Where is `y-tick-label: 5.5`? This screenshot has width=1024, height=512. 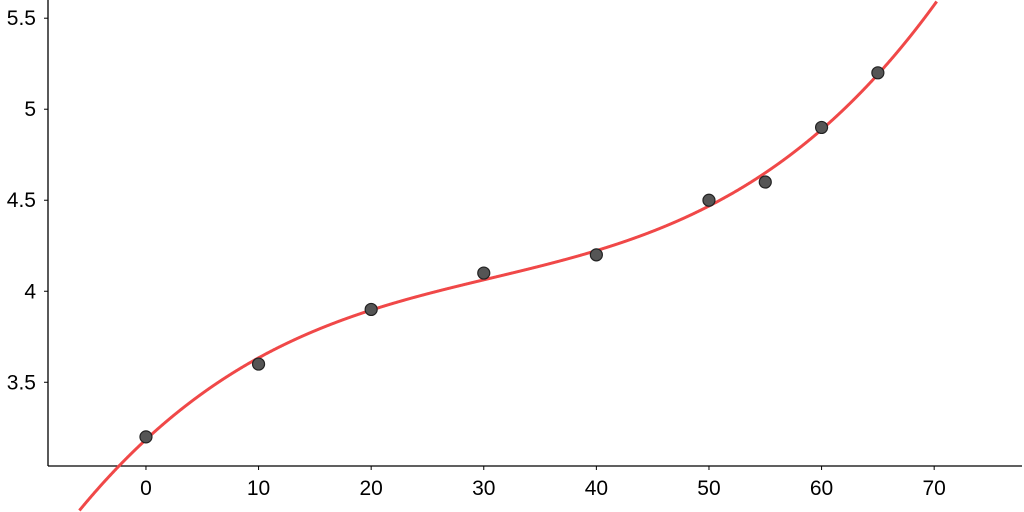 y-tick-label: 5.5 is located at coordinates (21, 18).